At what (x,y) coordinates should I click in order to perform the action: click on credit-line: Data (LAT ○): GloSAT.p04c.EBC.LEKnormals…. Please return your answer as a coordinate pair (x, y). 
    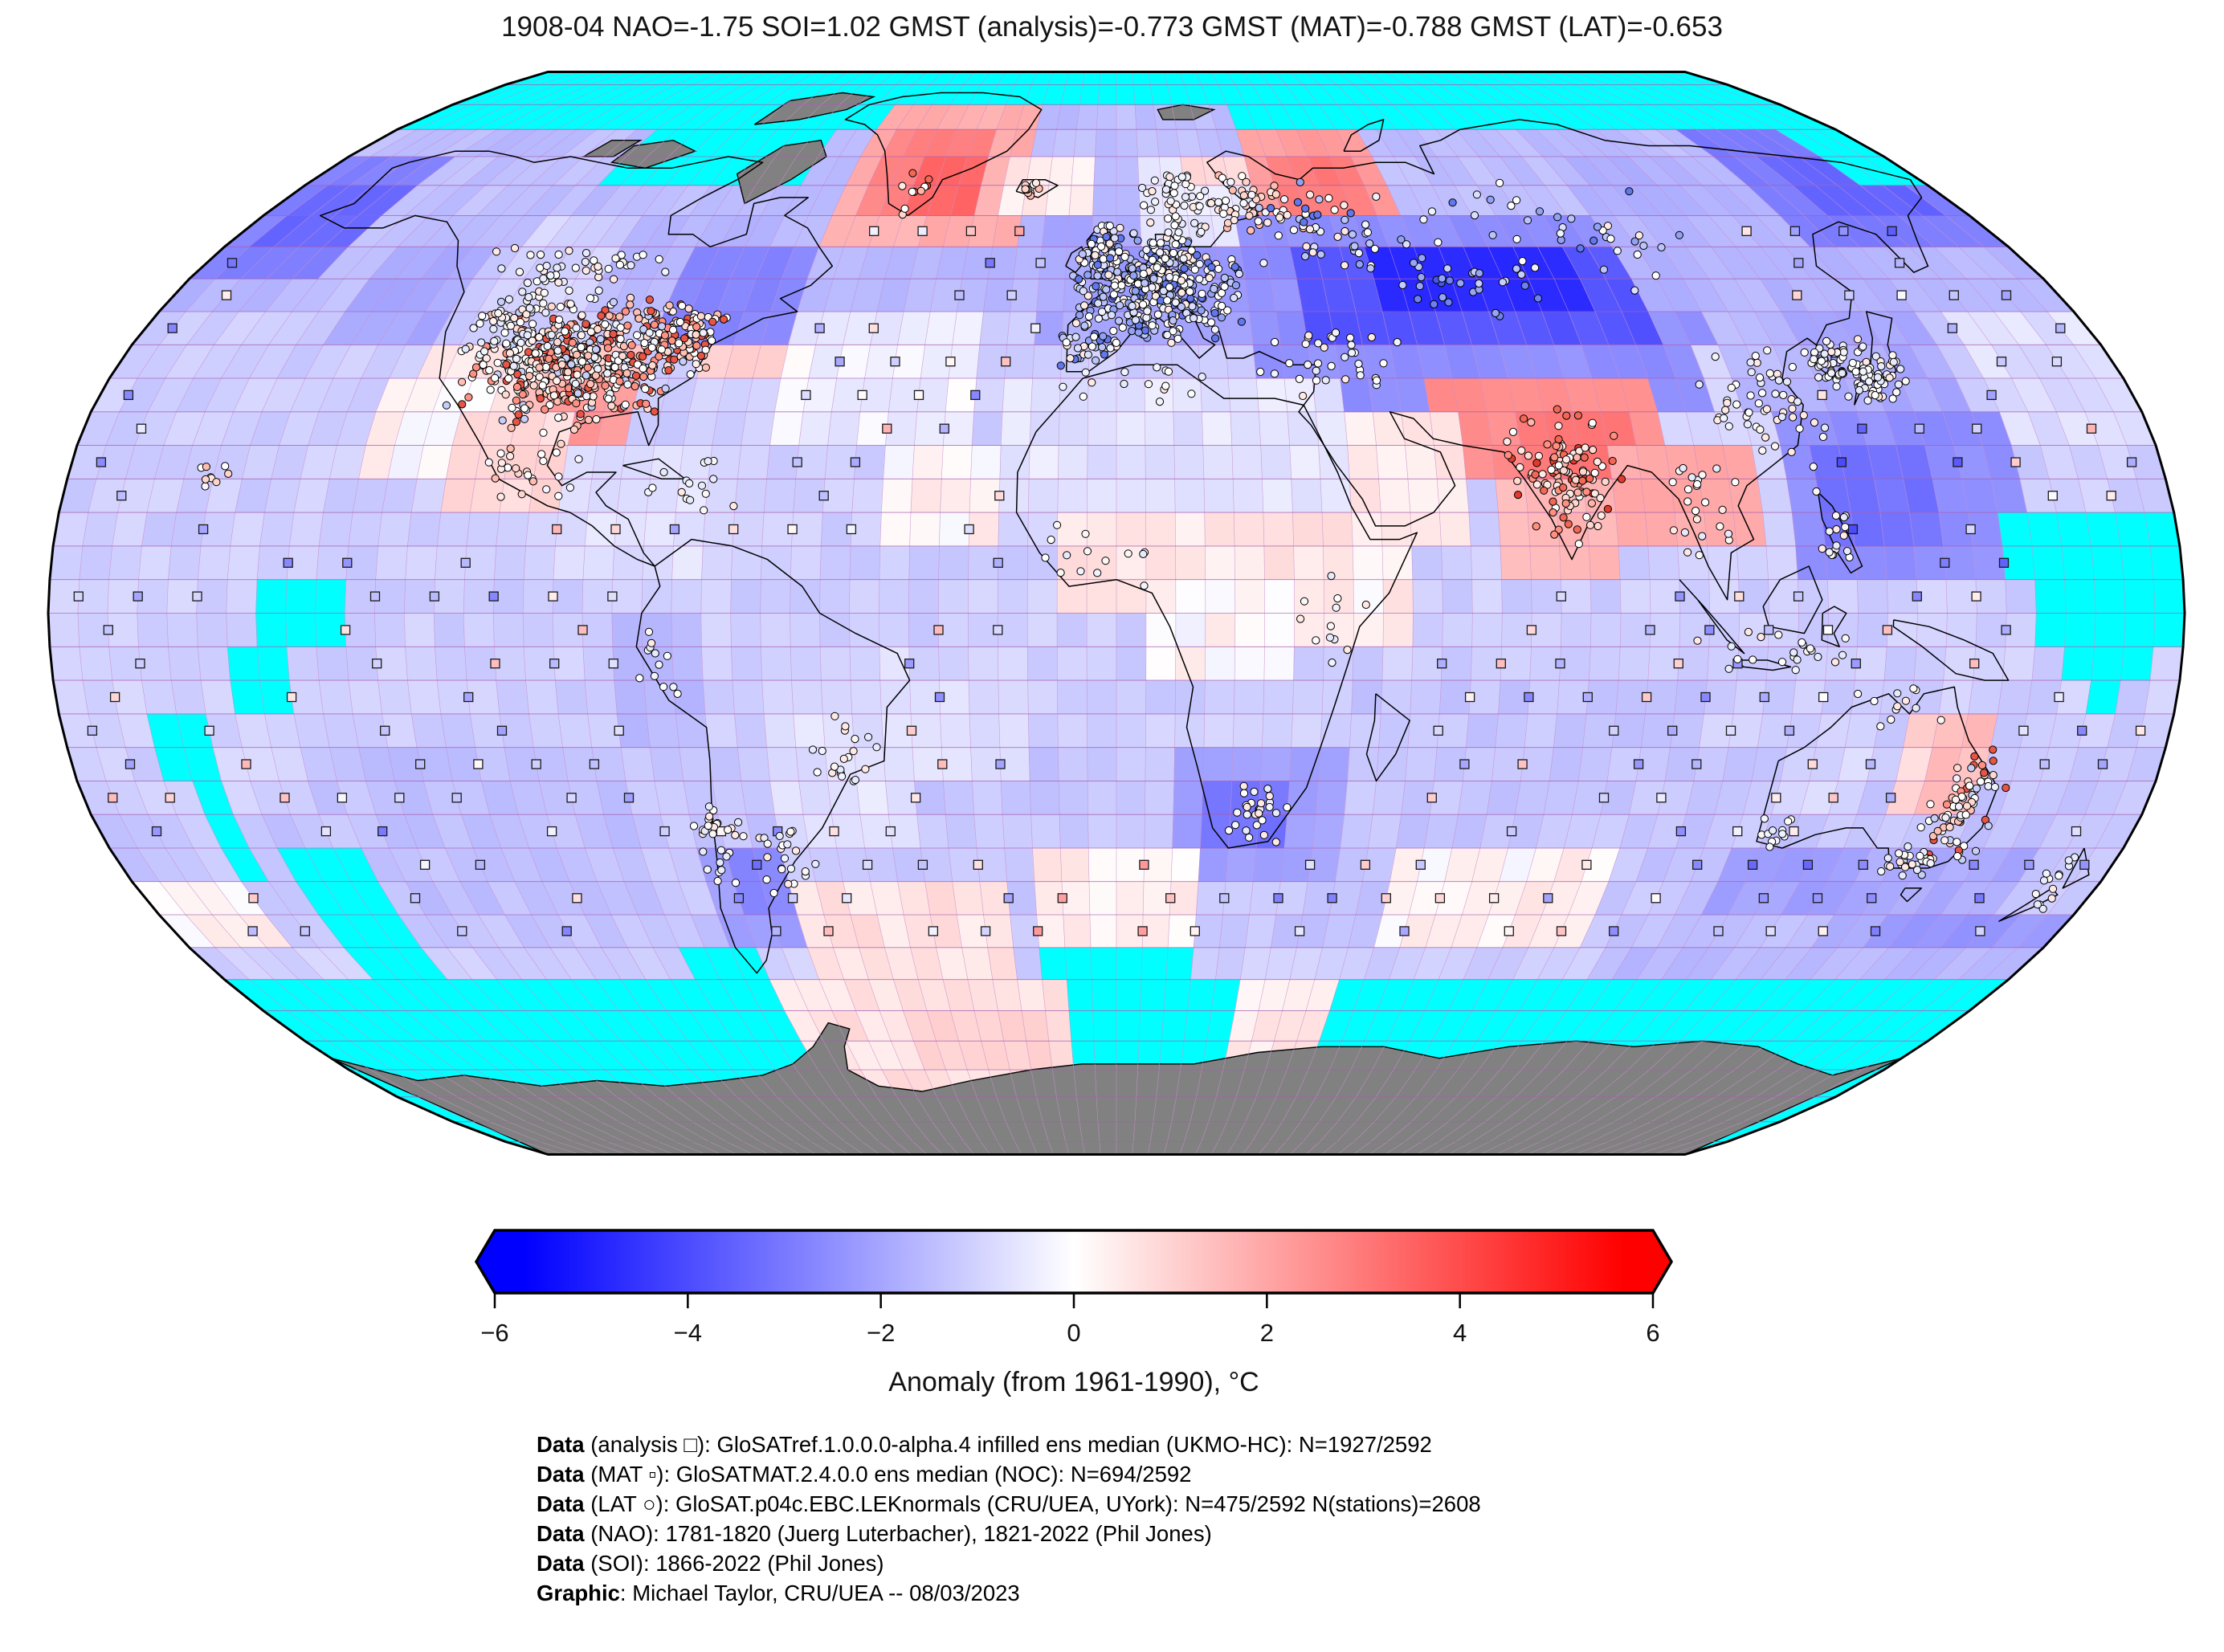
    Looking at the image, I should click on (1009, 1504).